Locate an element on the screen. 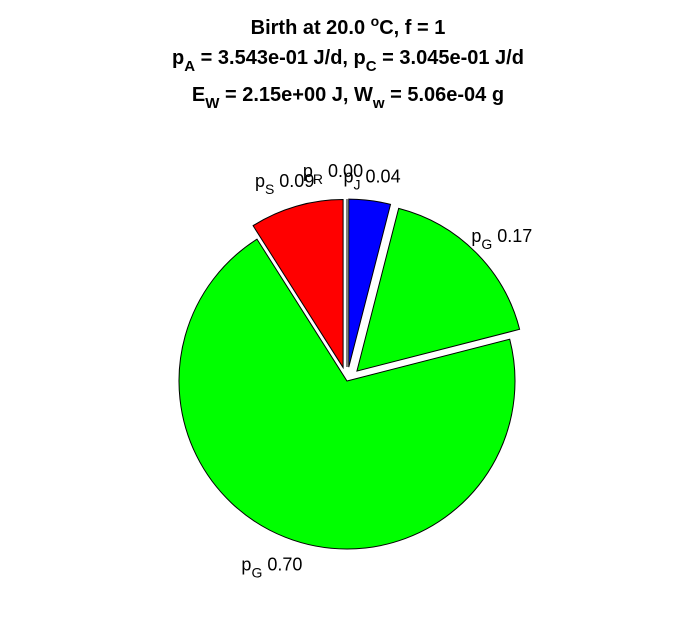 Image resolution: width=696 pixels, height=618 pixels. pie-label-value-4: 0.00 is located at coordinates (343, 171).